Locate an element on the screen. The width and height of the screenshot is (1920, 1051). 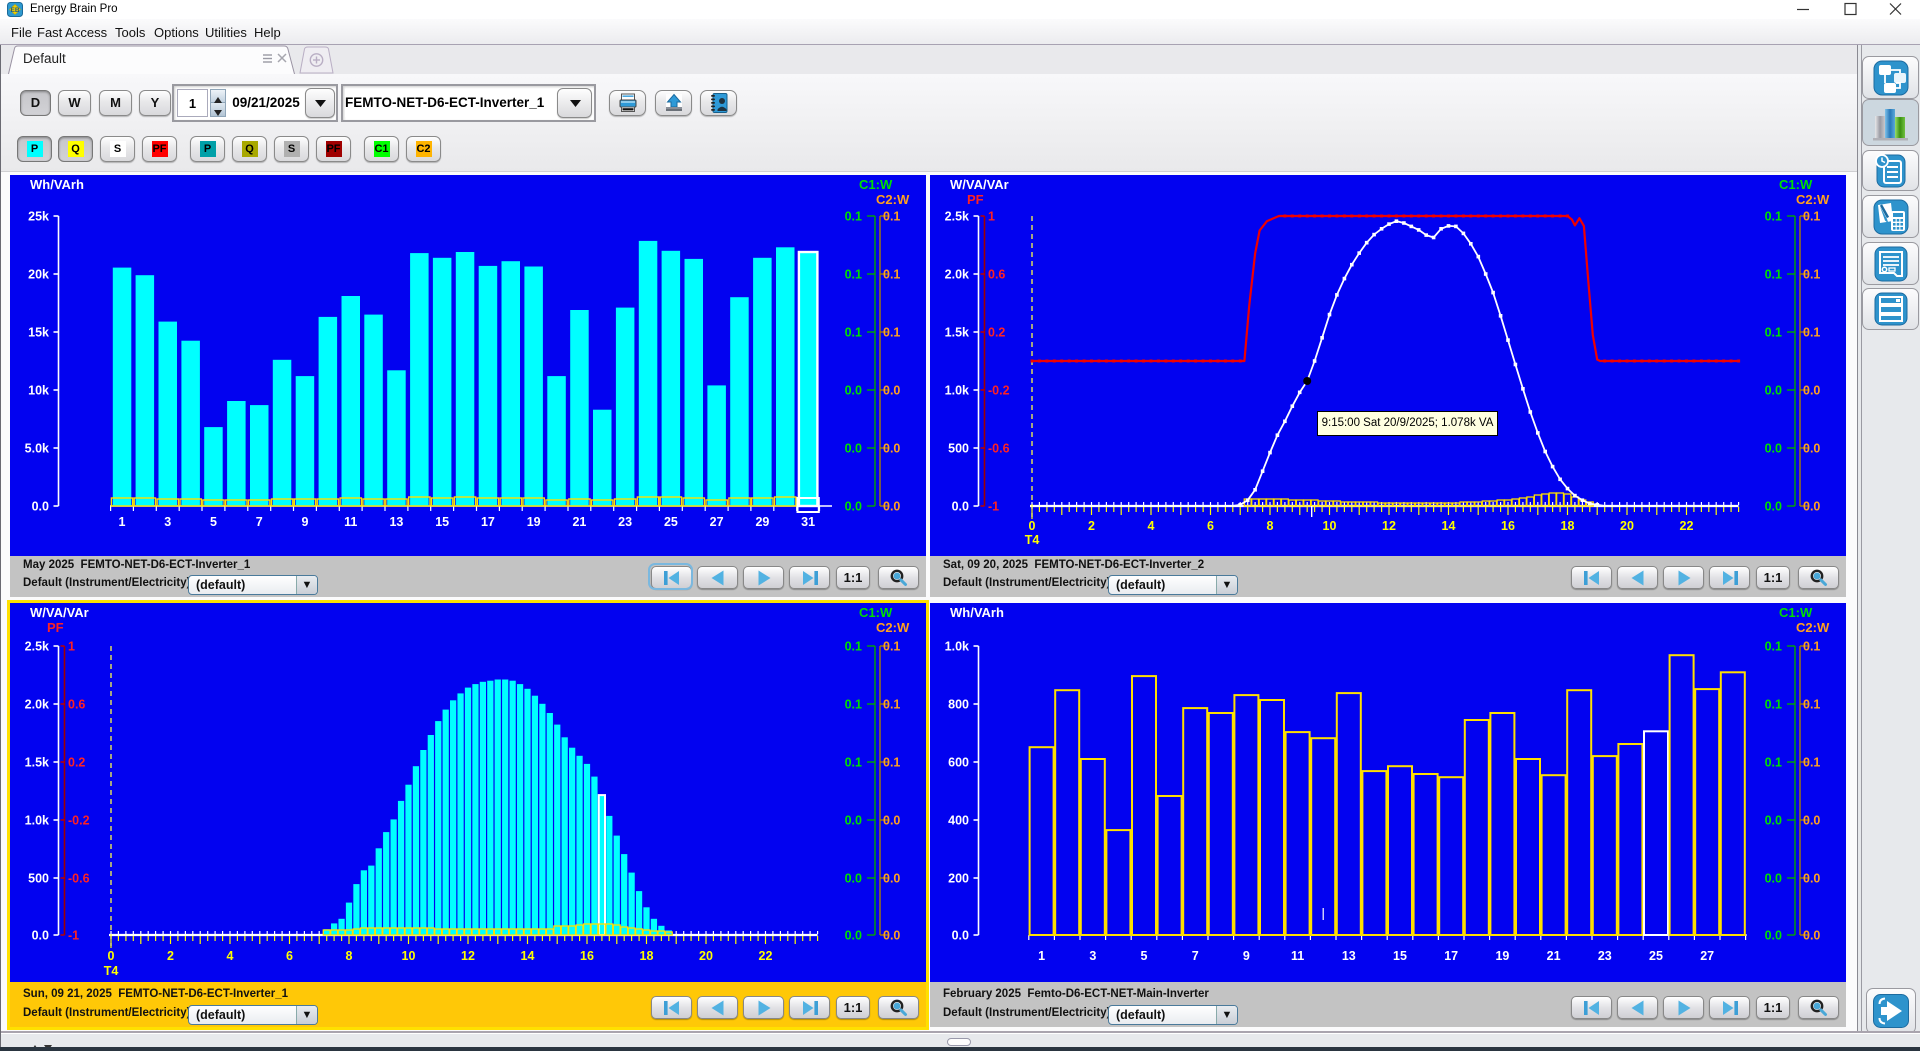
svg-text: Wh/VArh is located at coordinates (977, 612).